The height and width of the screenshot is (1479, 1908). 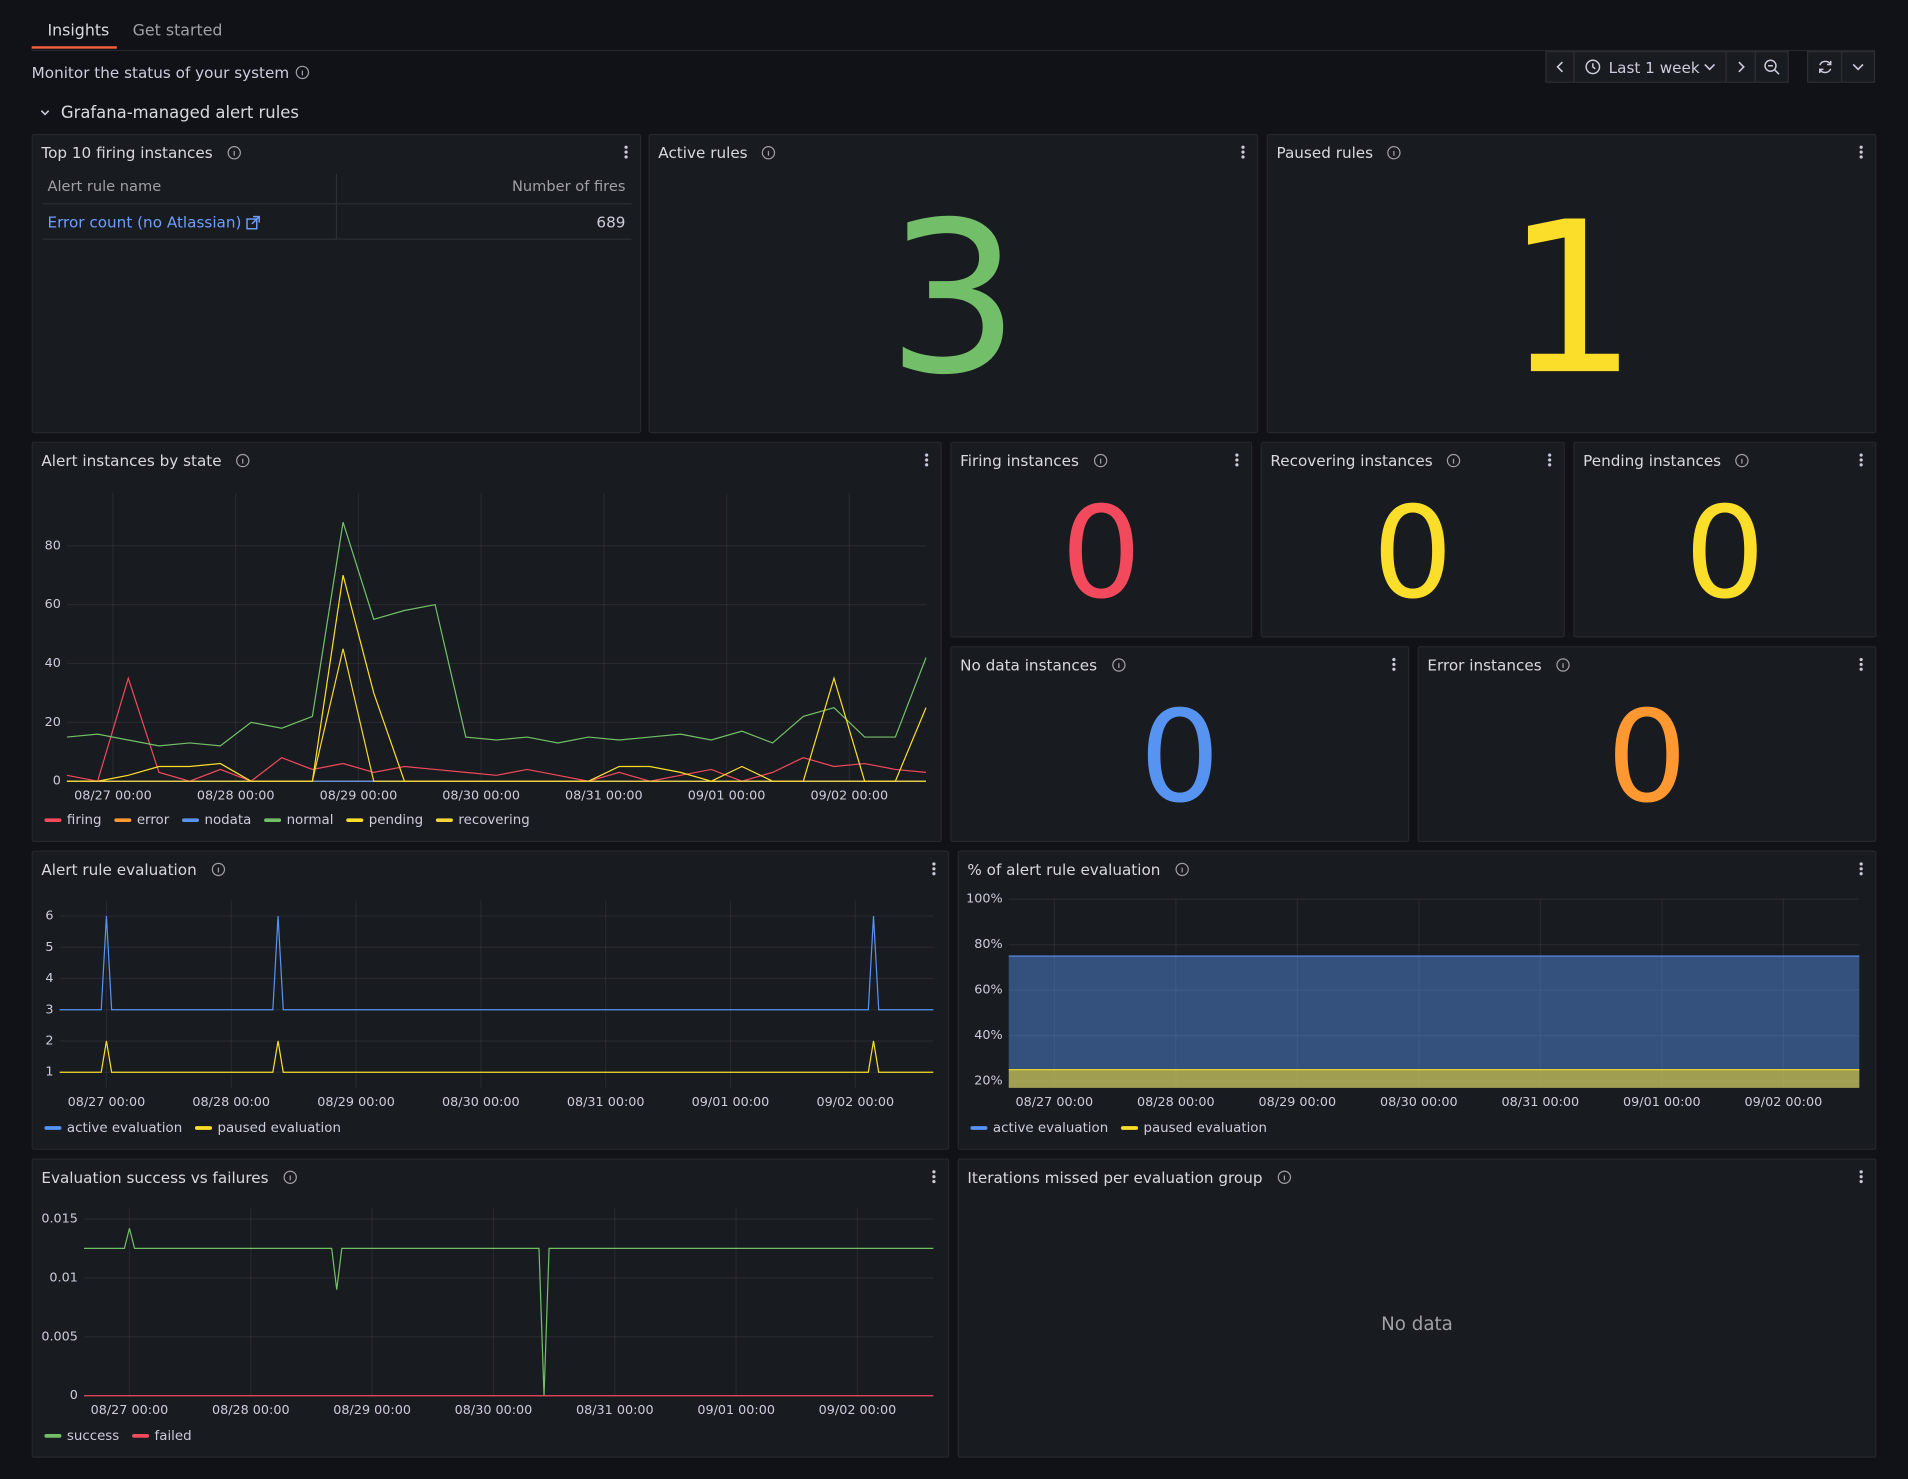 I want to click on refresh-icon, so click(x=1824, y=67).